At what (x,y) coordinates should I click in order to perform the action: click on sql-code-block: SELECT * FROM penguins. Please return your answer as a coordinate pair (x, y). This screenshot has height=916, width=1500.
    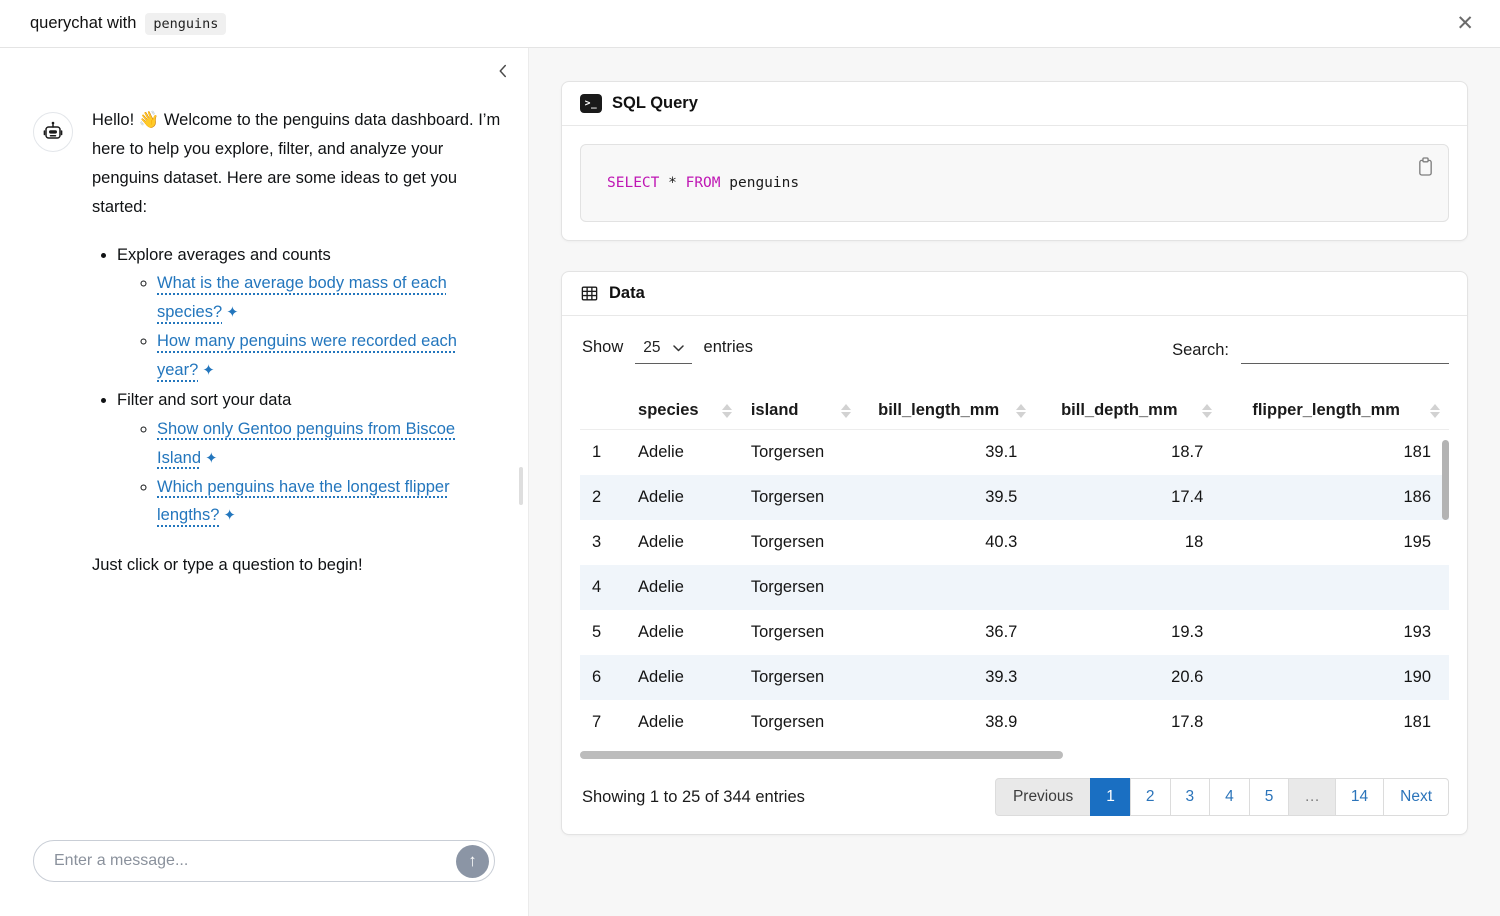
    Looking at the image, I should click on (1014, 183).